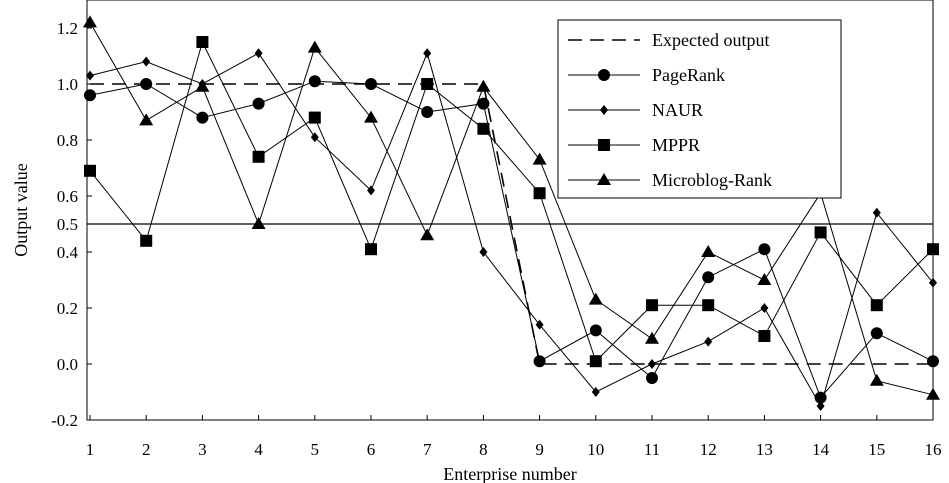  Describe the element at coordinates (68, 252) in the screenshot. I see `y-tick-label: 0.4` at that location.